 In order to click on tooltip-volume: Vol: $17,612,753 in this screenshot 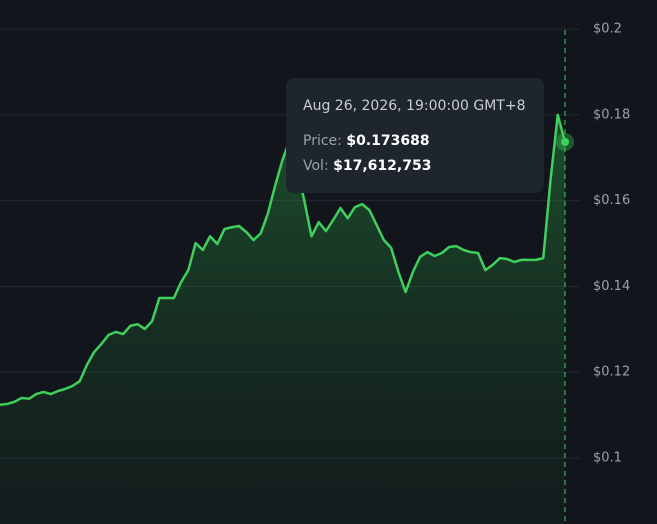, I will do `click(367, 166)`.